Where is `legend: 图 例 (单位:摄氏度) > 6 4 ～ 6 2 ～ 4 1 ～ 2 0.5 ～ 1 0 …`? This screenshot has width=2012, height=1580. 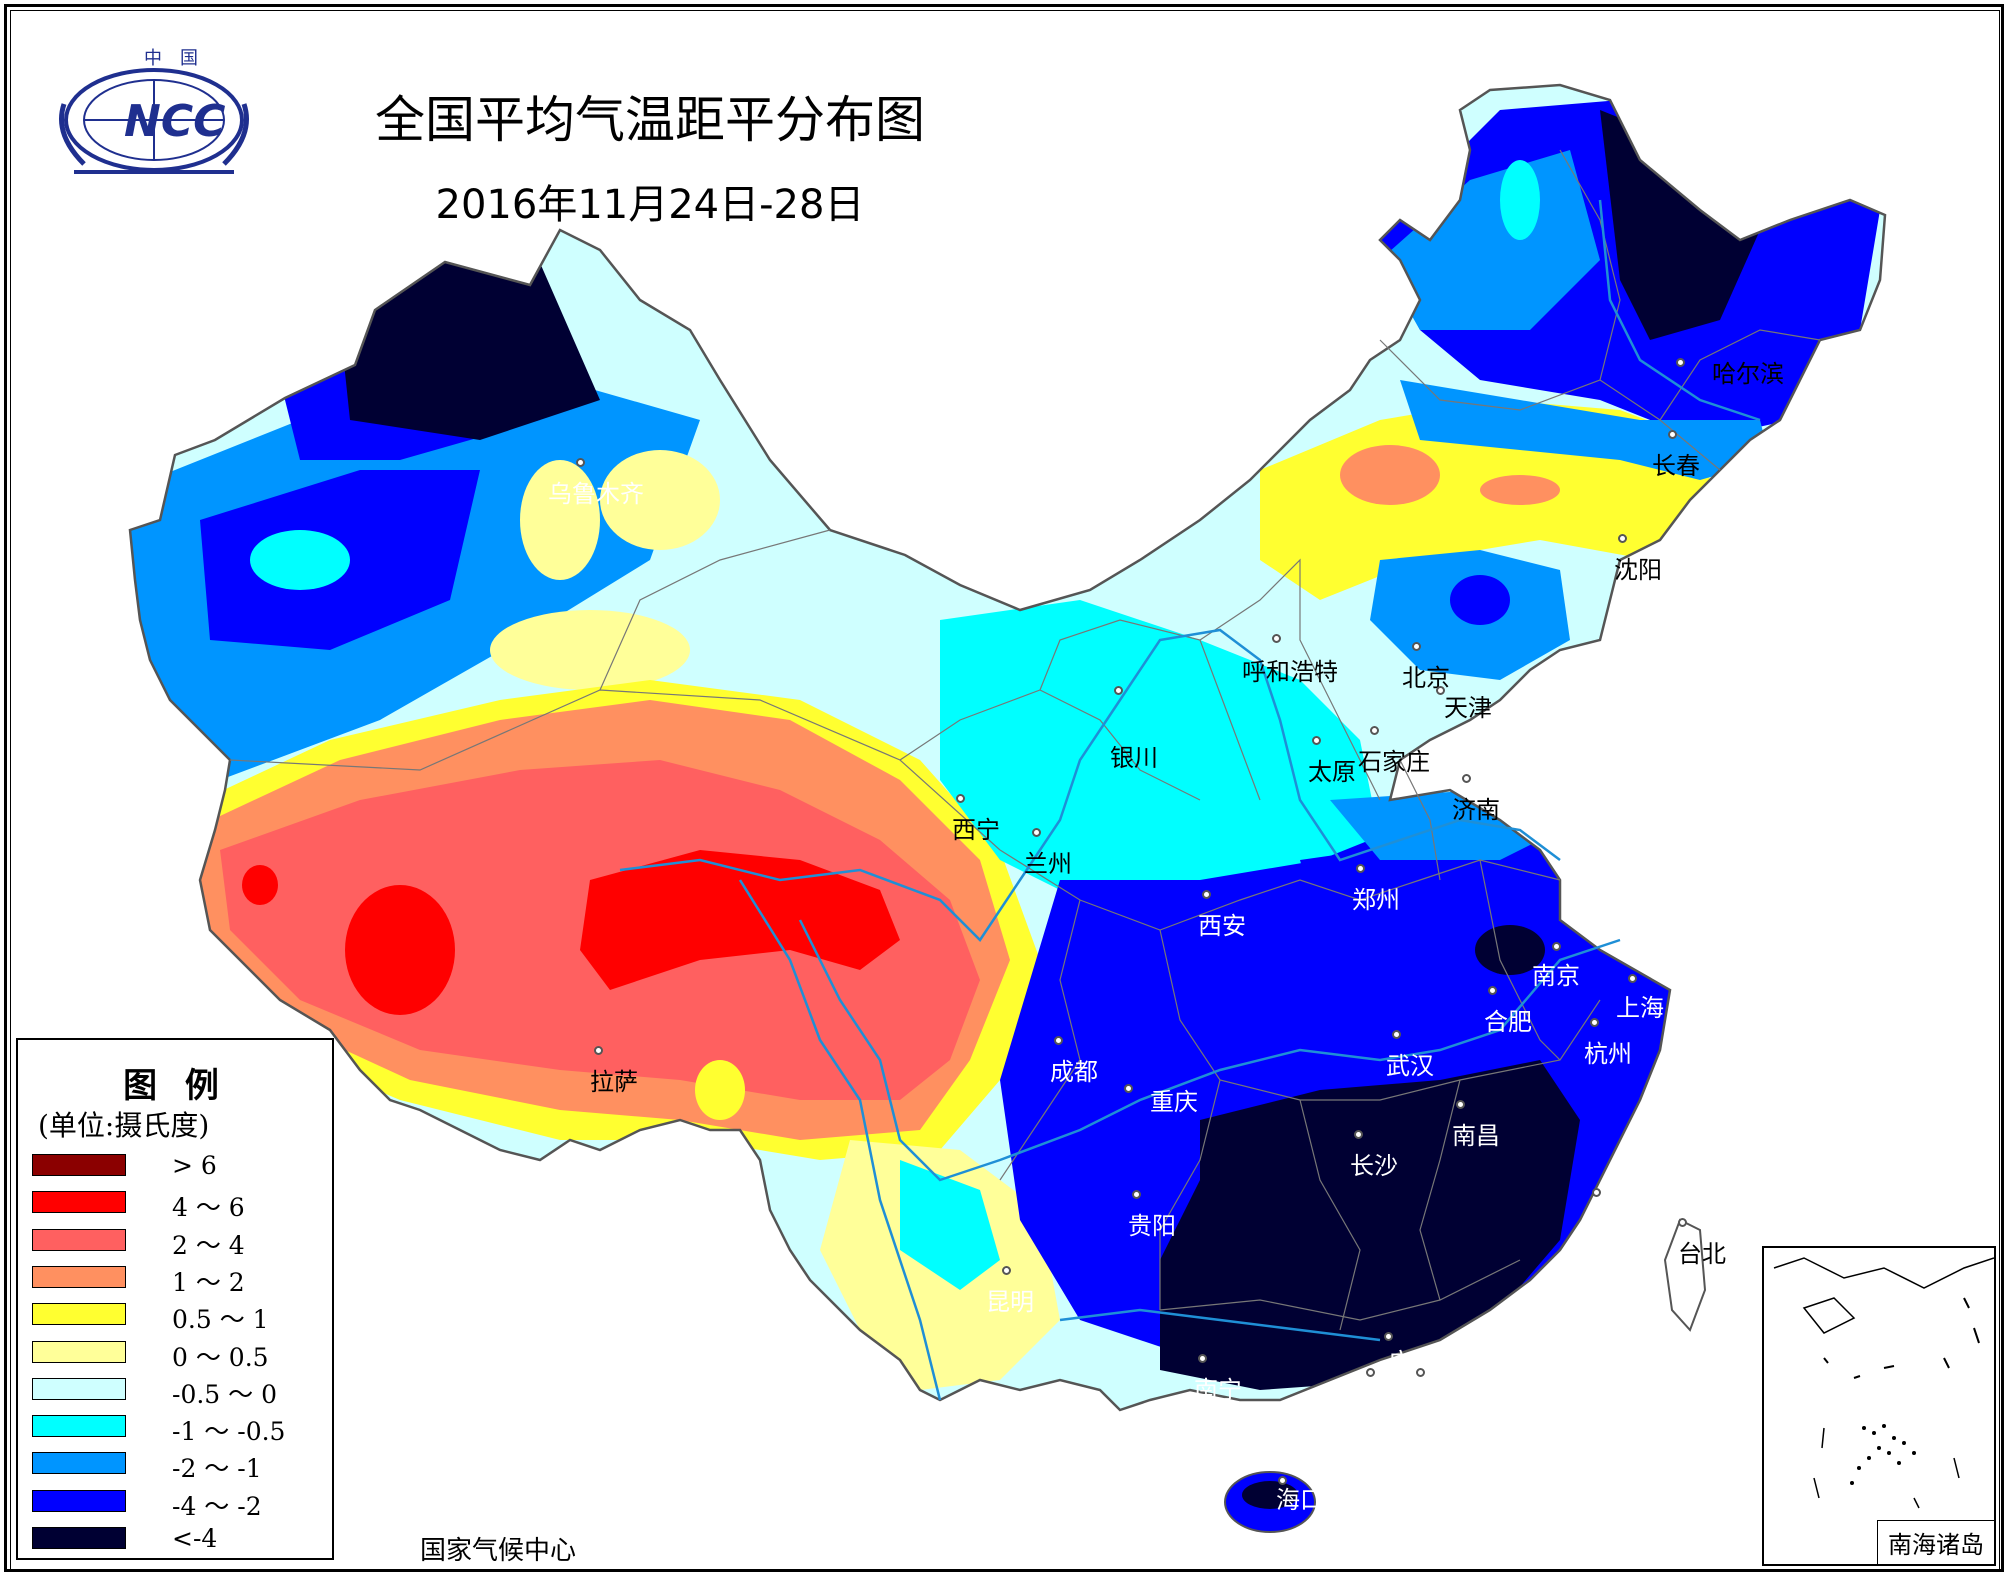
legend: 图 例 (单位:摄氏度) > 6 4 ～ 6 2 ～ 4 1 ～ 2 0.5 ～ 1 0 … is located at coordinates (175, 1299).